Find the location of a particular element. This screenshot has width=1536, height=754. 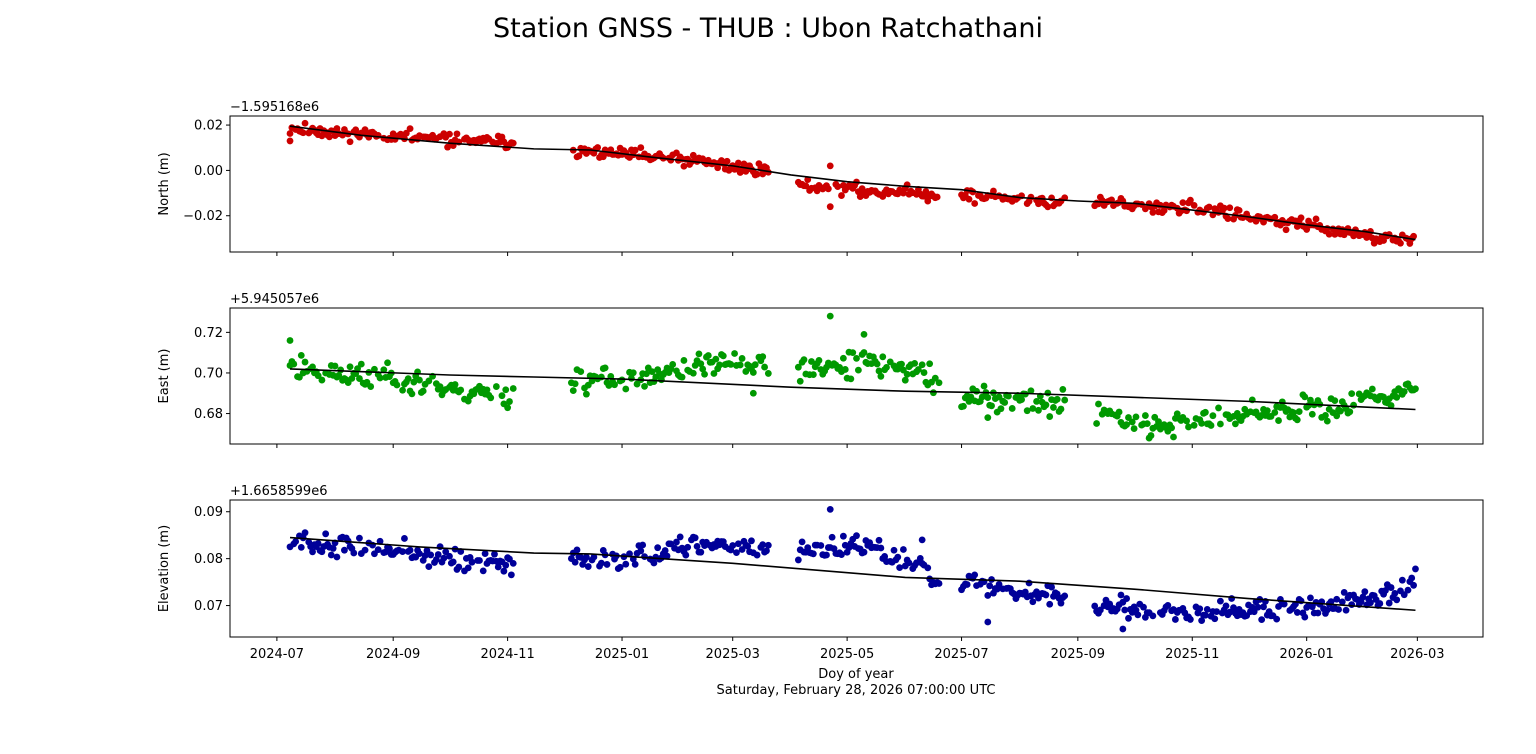

y-tick-label: 0.02 is located at coordinates (208, 126).